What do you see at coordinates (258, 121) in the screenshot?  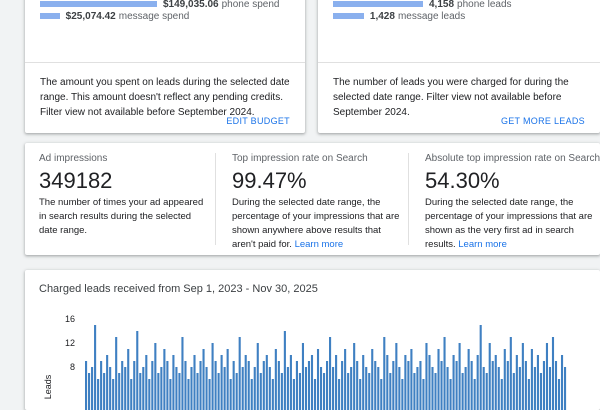 I see `edit-budget-button: EDIT BUDGET` at bounding box center [258, 121].